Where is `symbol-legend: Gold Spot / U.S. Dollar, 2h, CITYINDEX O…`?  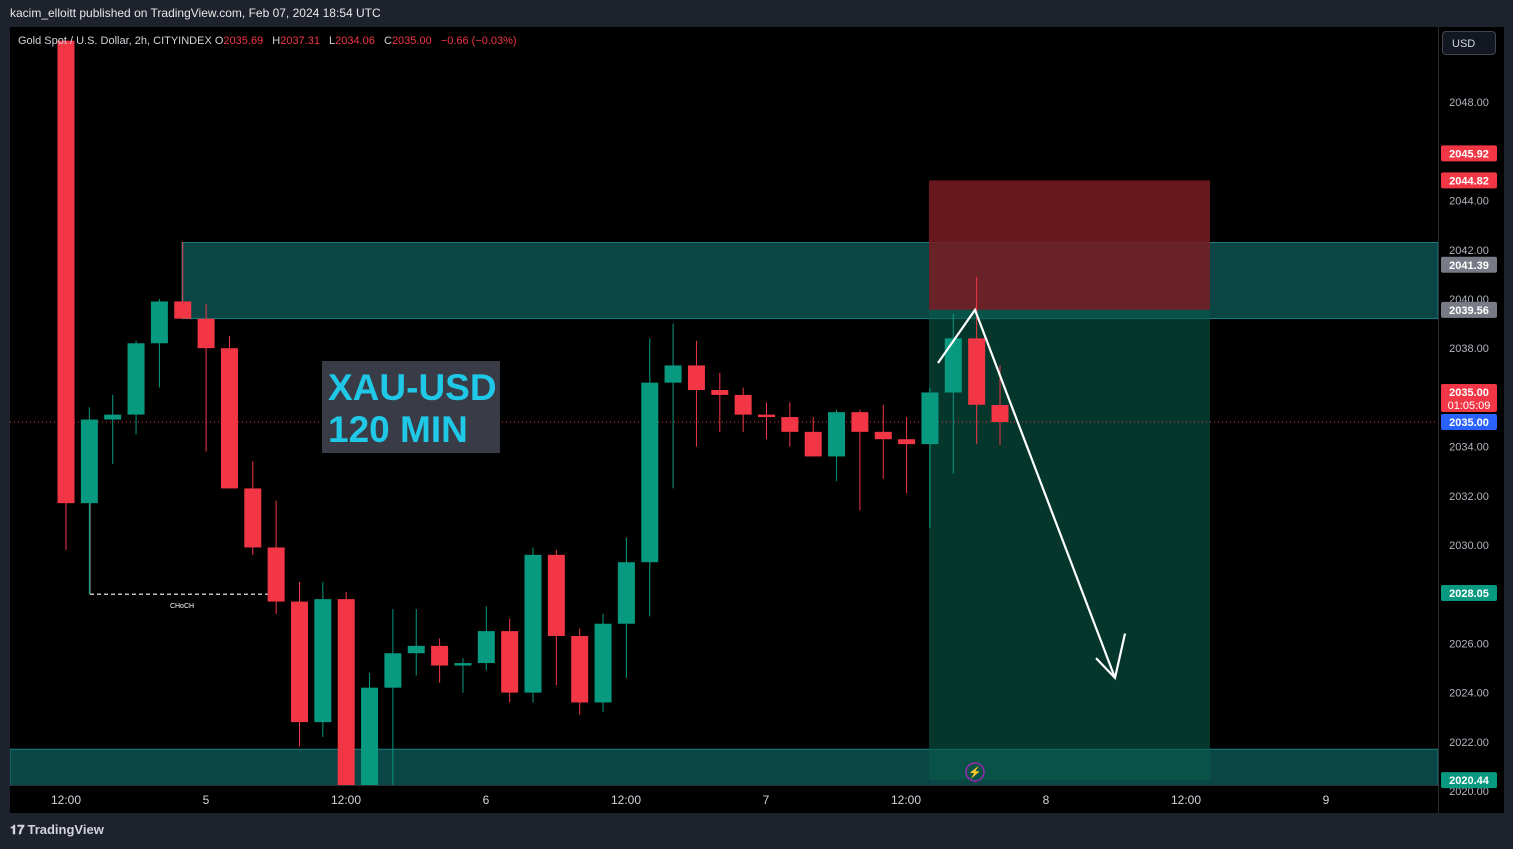 symbol-legend: Gold Spot / U.S. Dollar, 2h, CITYINDEX O… is located at coordinates (270, 41).